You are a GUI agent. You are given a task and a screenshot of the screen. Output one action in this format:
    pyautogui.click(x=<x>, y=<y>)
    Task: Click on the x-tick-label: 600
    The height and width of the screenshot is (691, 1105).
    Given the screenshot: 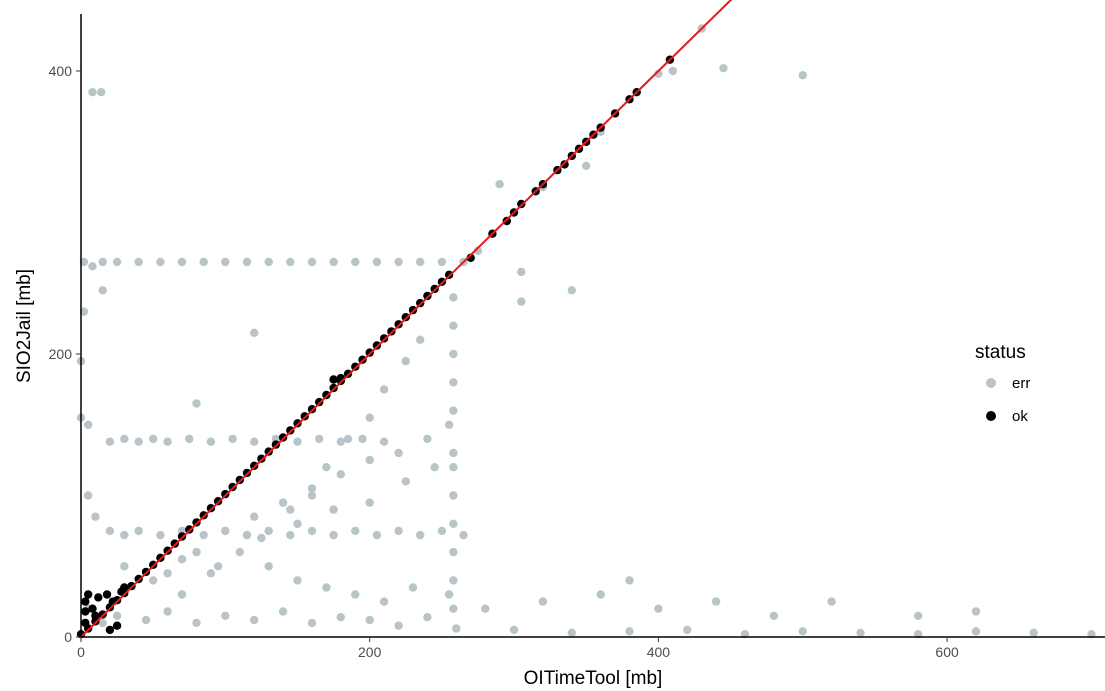 What is the action you would take?
    pyautogui.click(x=947, y=652)
    